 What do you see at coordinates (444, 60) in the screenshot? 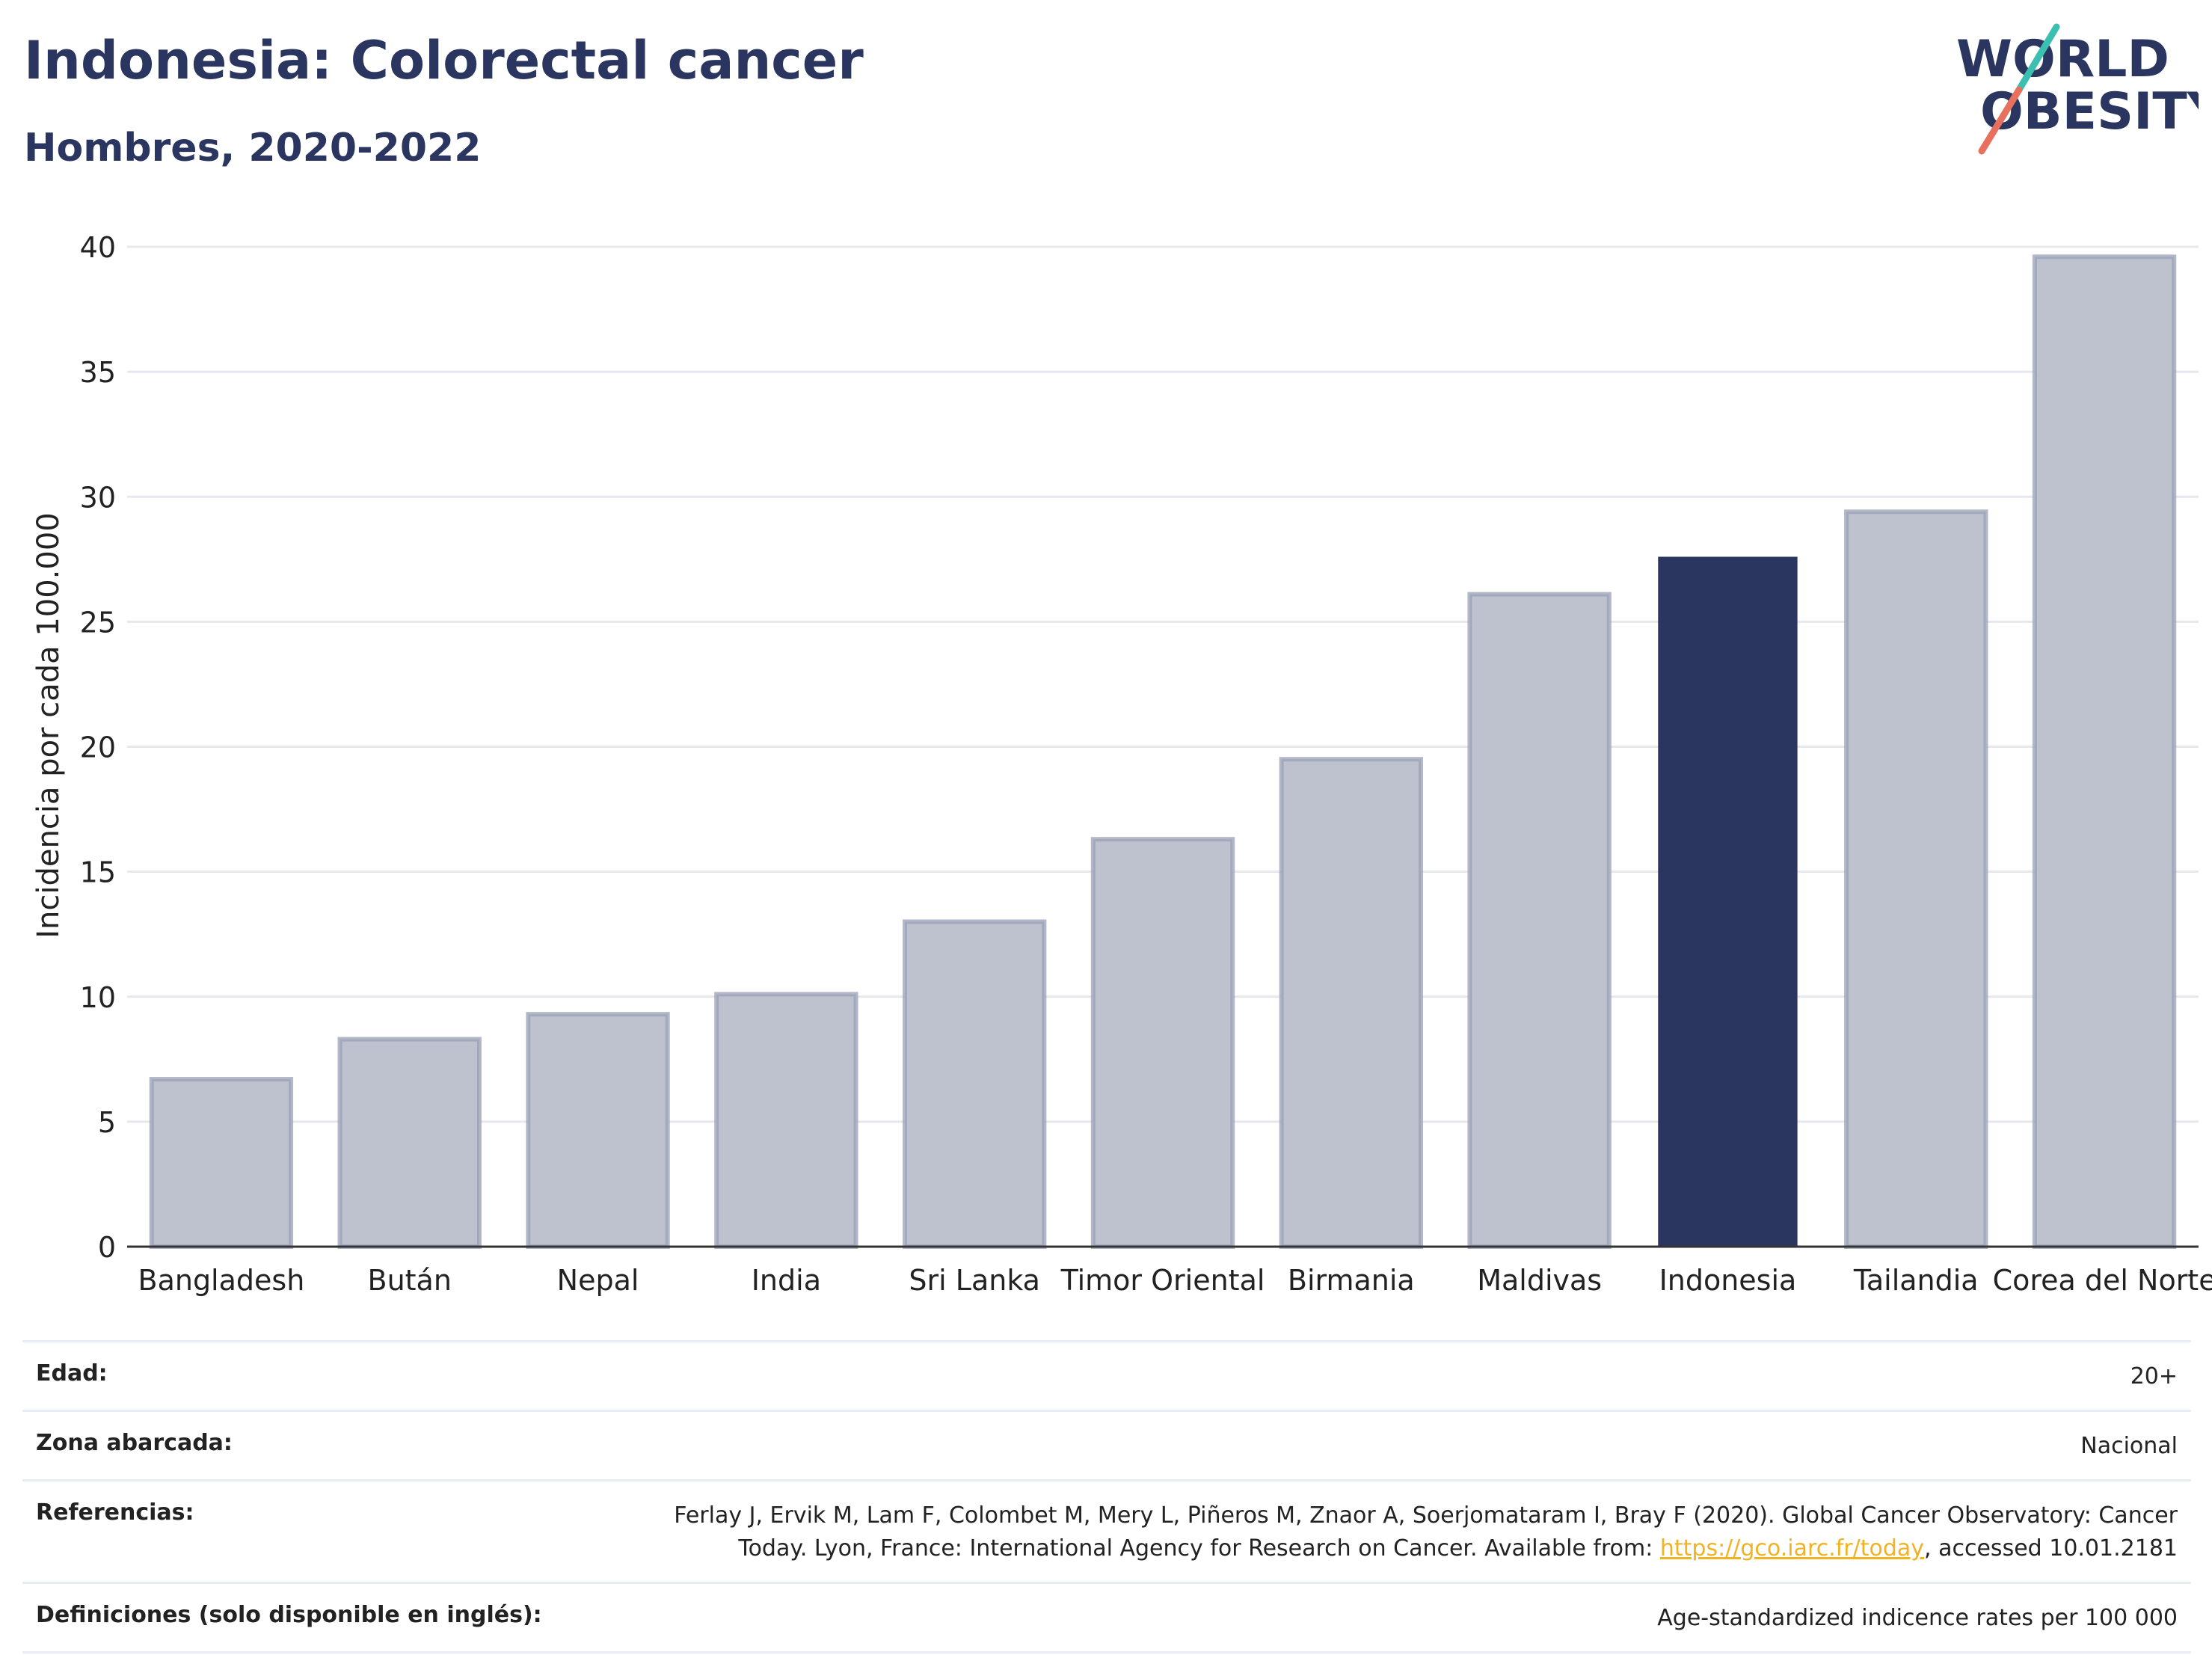
I see `chart-title: Indonesia: Colorectal cancer` at bounding box center [444, 60].